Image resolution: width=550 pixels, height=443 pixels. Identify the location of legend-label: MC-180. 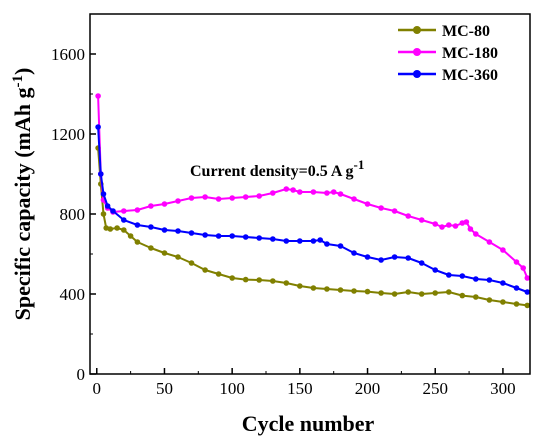
(470, 53).